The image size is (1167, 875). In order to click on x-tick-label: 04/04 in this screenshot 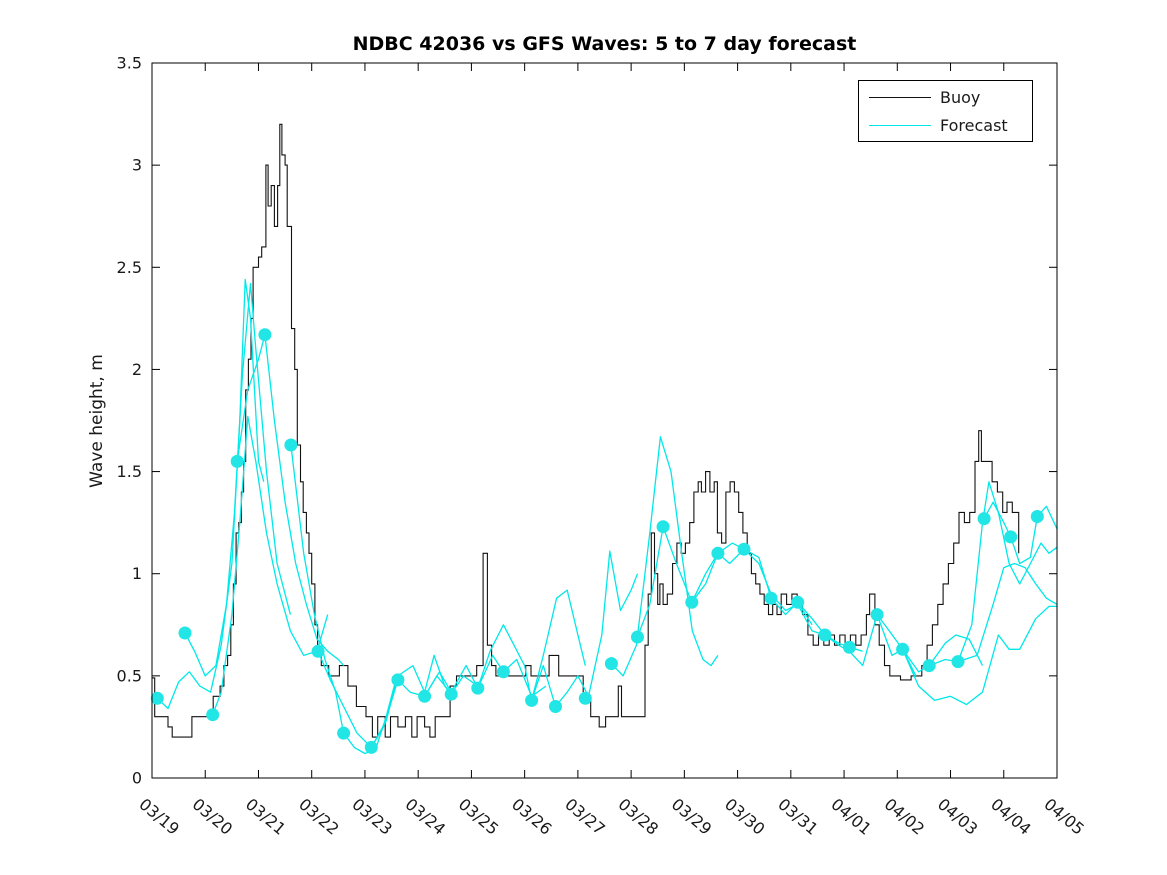, I will do `click(1011, 817)`.